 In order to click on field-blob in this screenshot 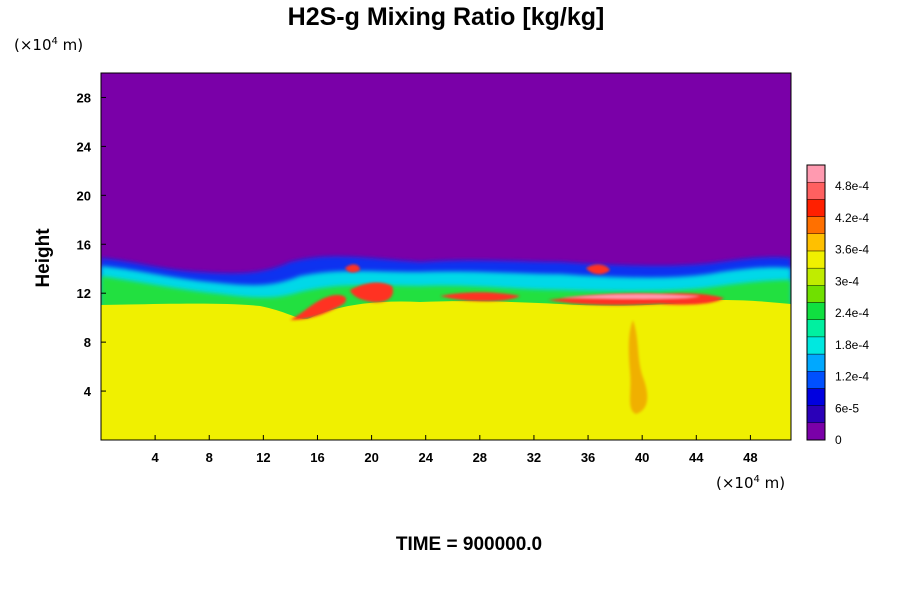, I will do `click(531, 427)`.